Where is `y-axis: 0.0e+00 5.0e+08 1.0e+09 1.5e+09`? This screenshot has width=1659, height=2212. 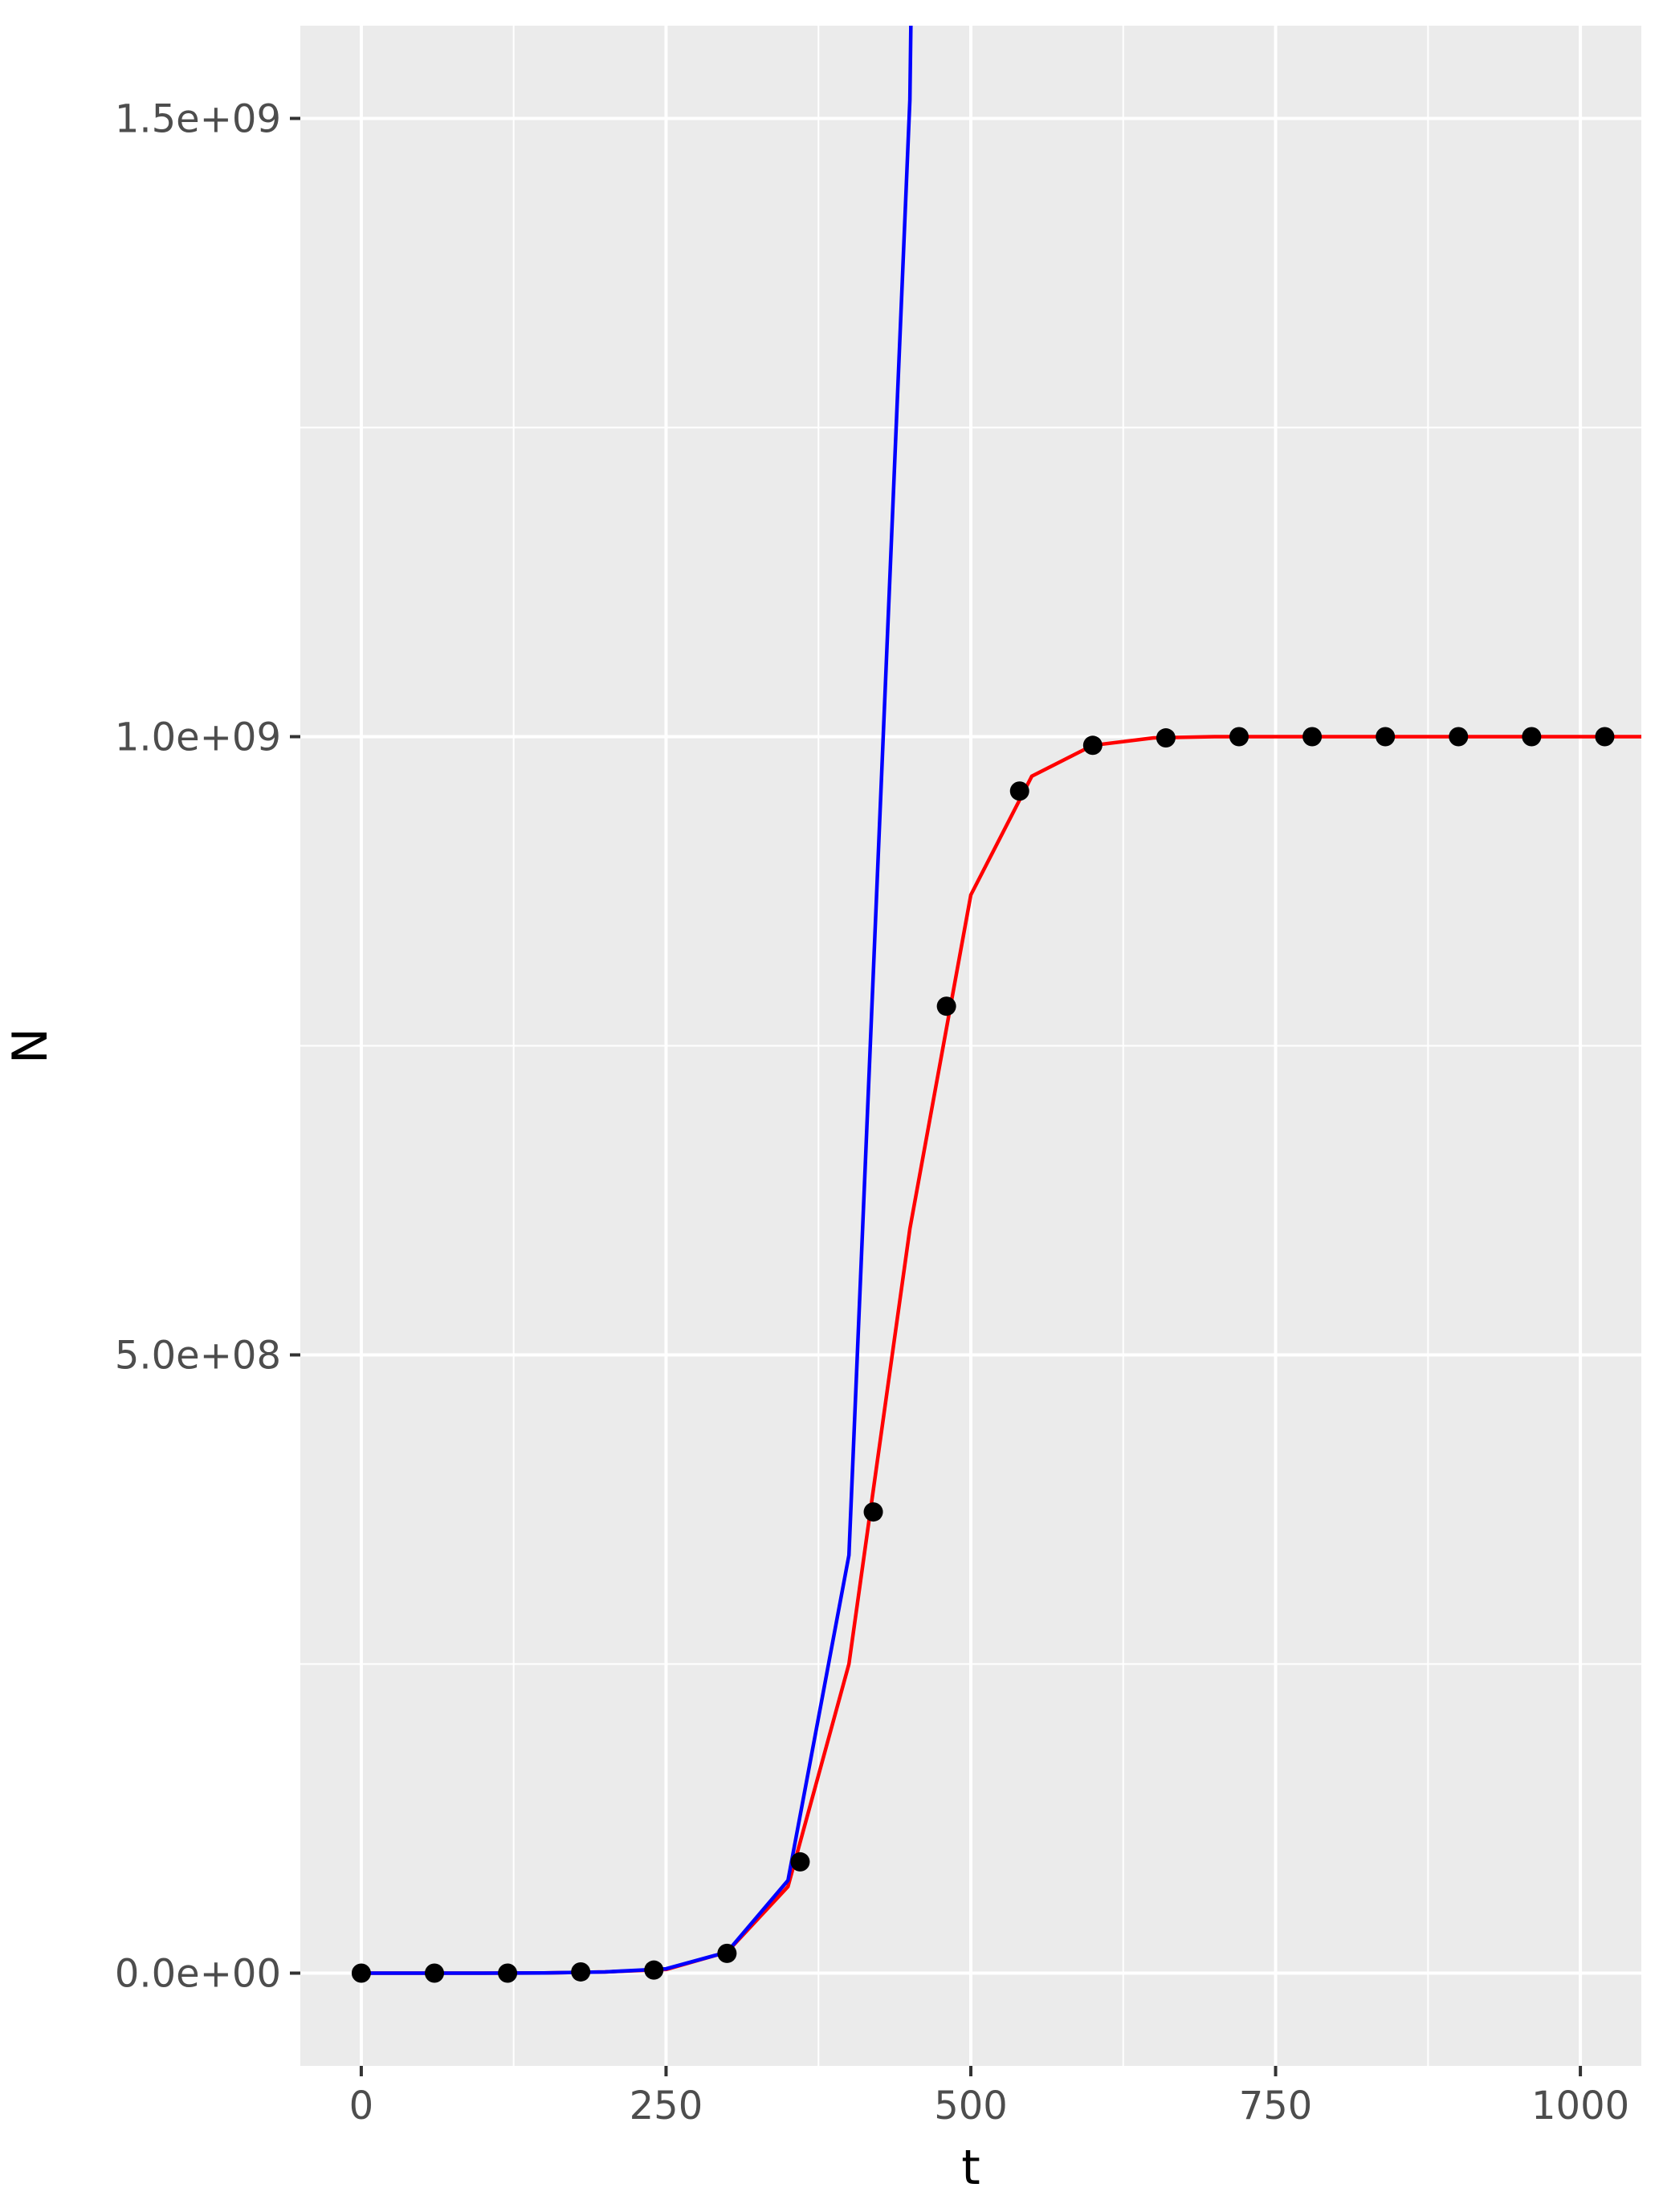 y-axis: 0.0e+00 5.0e+08 1.0e+09 1.5e+09 is located at coordinates (208, 1047).